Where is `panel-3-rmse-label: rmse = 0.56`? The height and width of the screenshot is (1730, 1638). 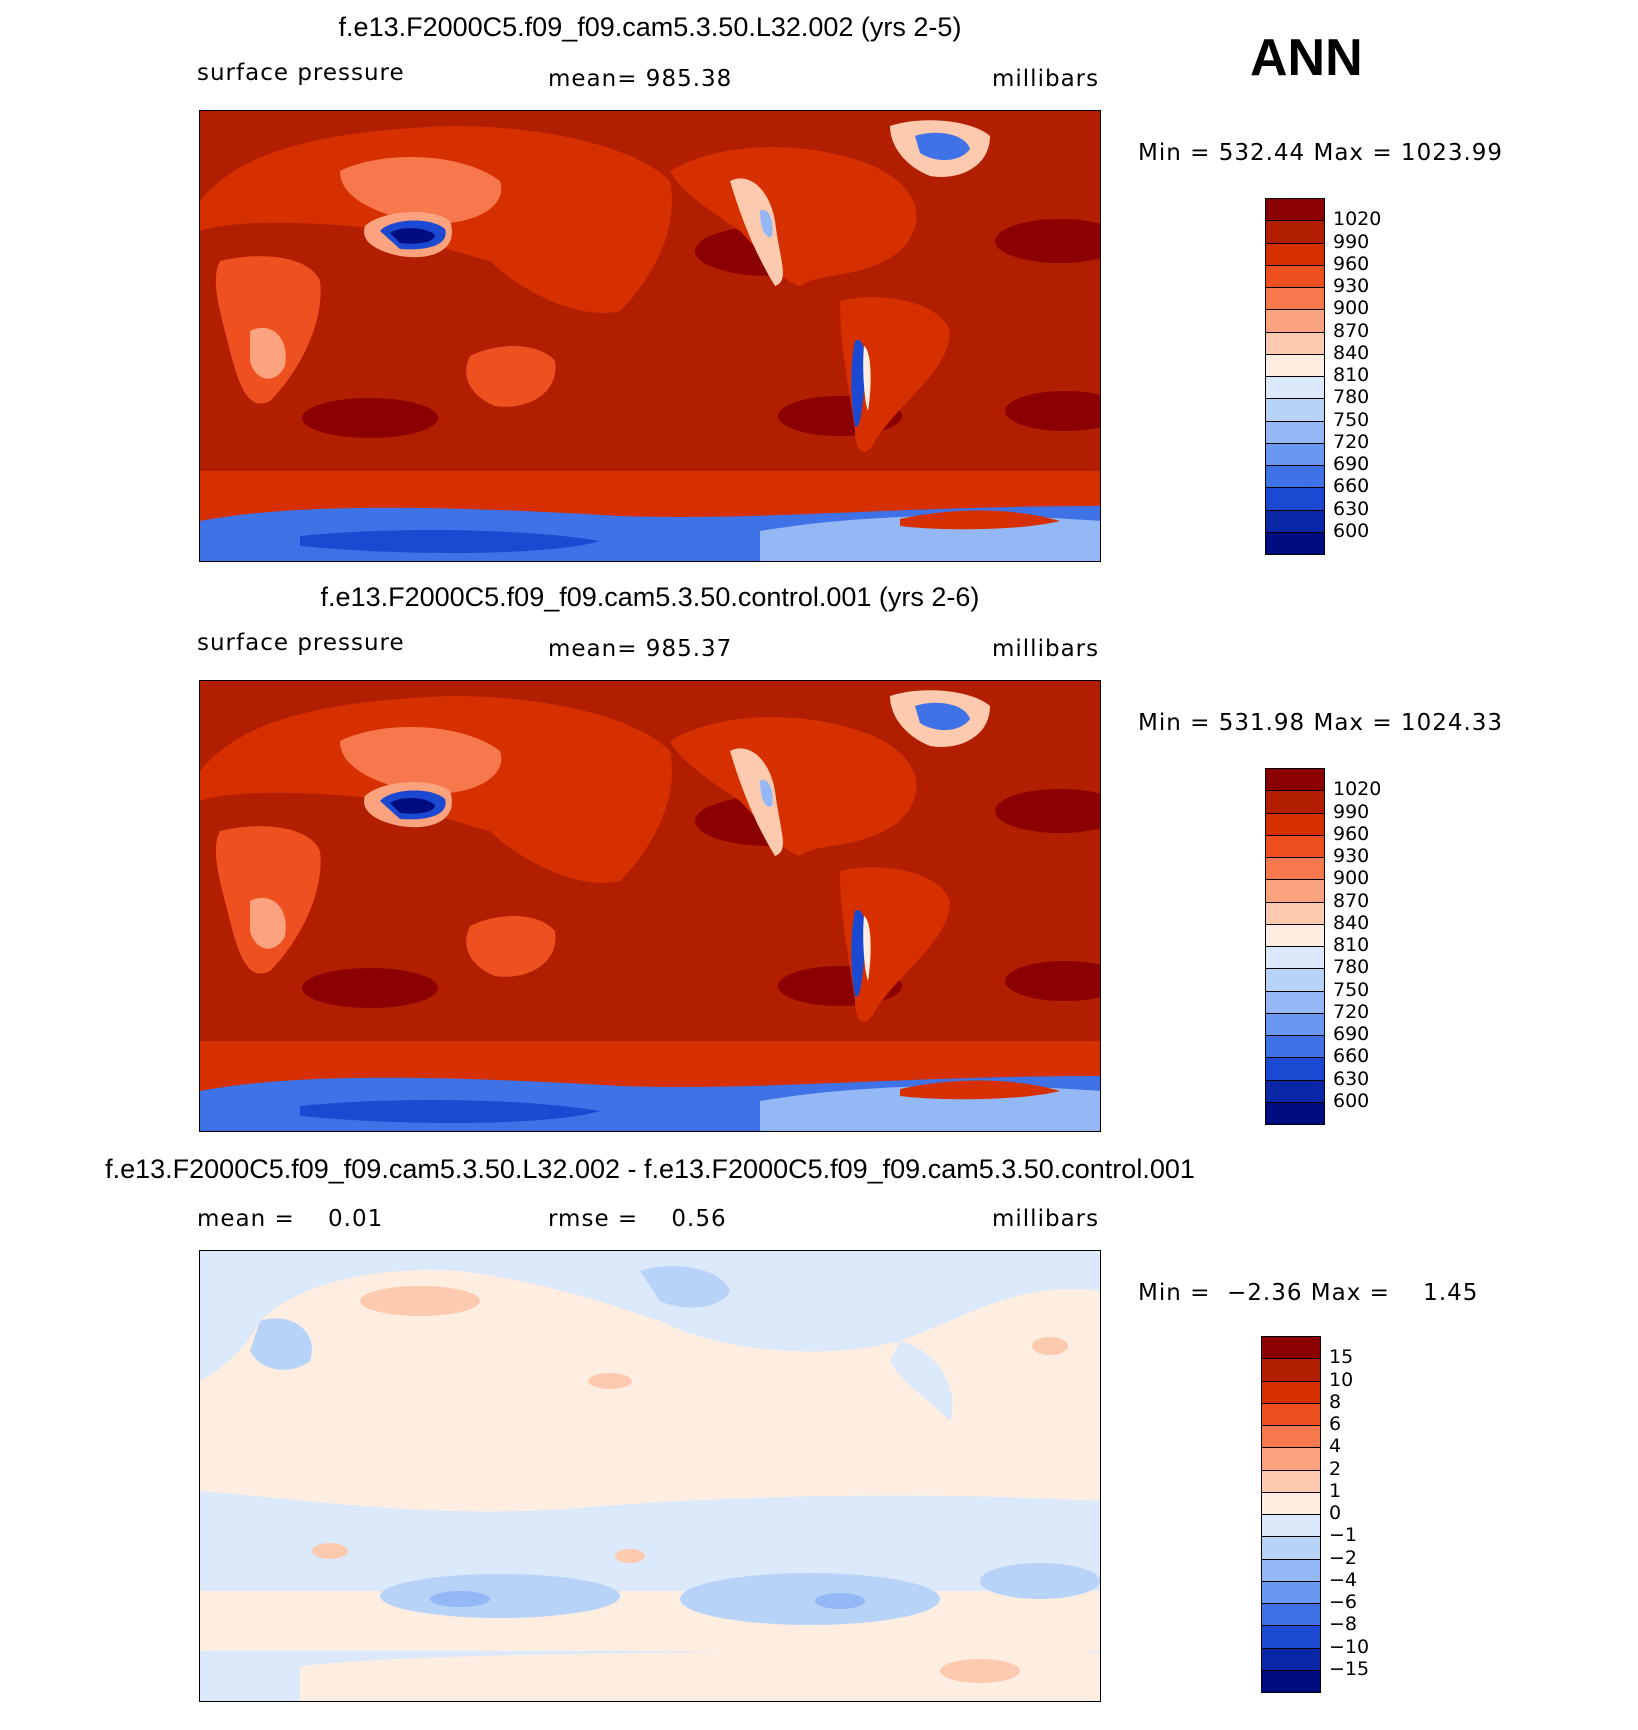
panel-3-rmse-label: rmse = 0.56 is located at coordinates (637, 1219).